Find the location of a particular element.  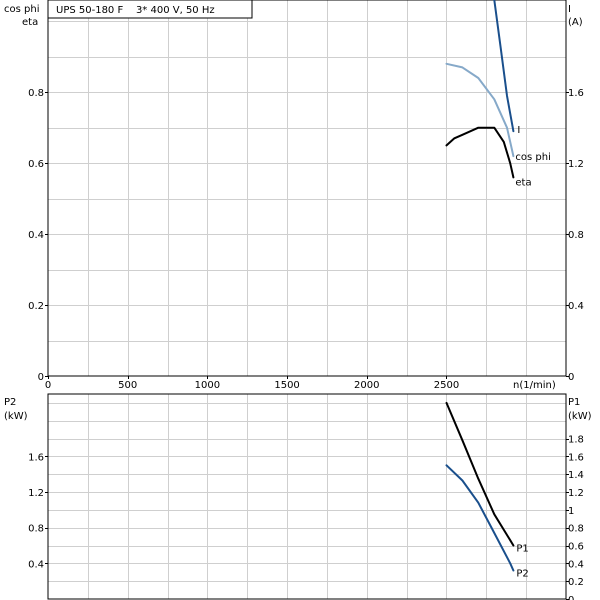

series-label-eta: eta is located at coordinates (523, 182).